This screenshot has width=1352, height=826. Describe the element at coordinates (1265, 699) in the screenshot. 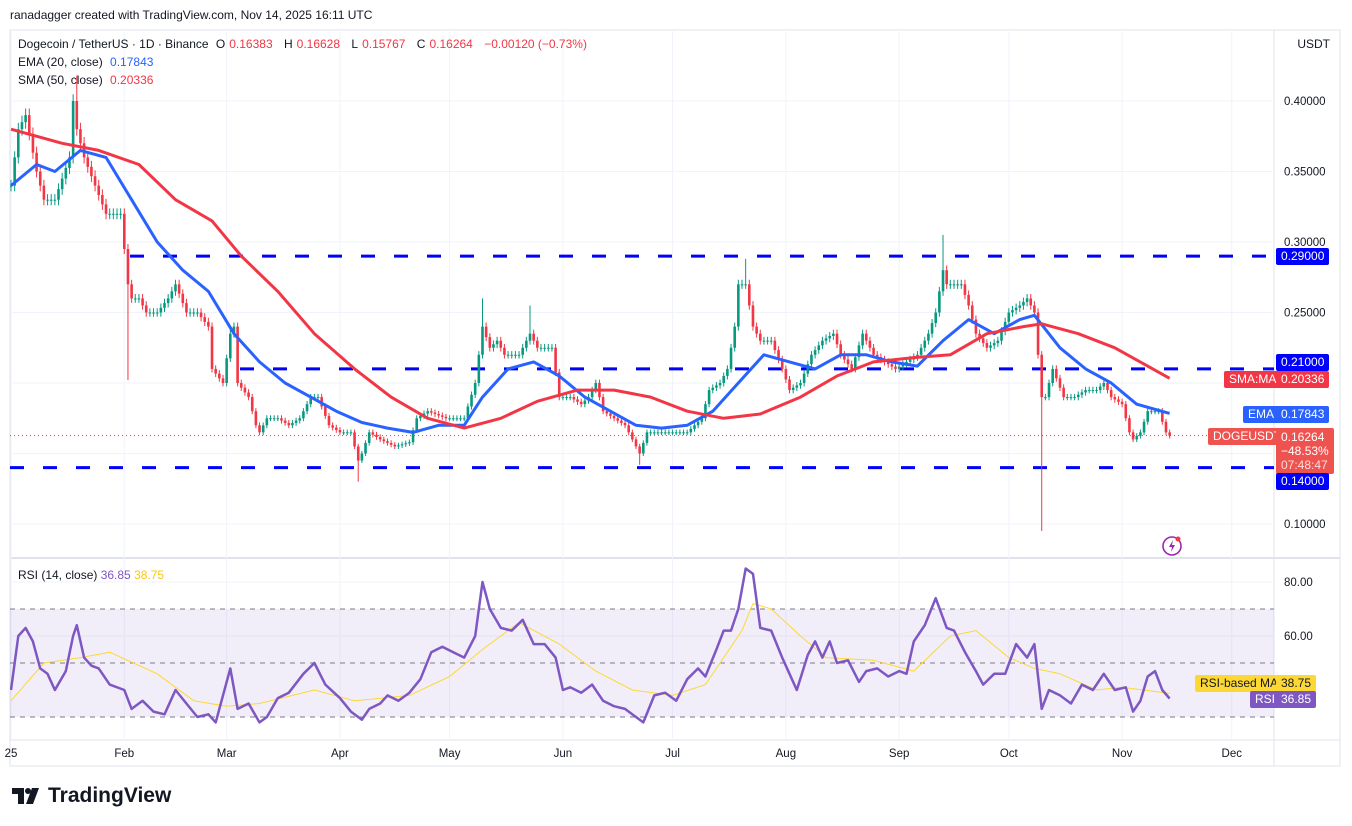

I see `rsi-tag-name: RSI` at that location.